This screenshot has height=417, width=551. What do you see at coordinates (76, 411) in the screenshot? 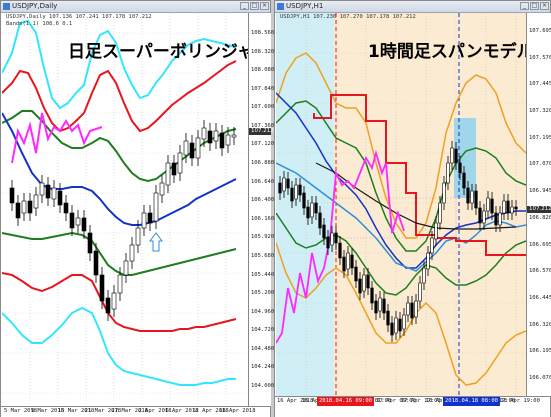
I see `time-label: 15 Mar 2018` at bounding box center [76, 411].